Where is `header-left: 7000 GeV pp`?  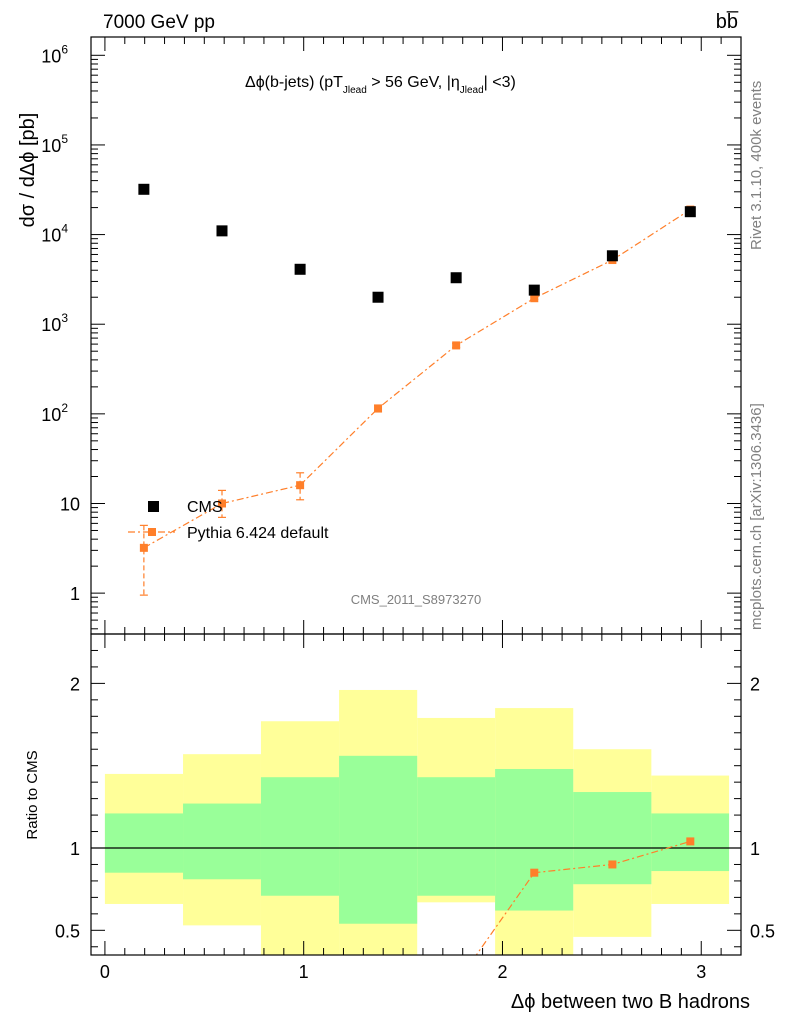
header-left: 7000 GeV pp is located at coordinates (159, 22).